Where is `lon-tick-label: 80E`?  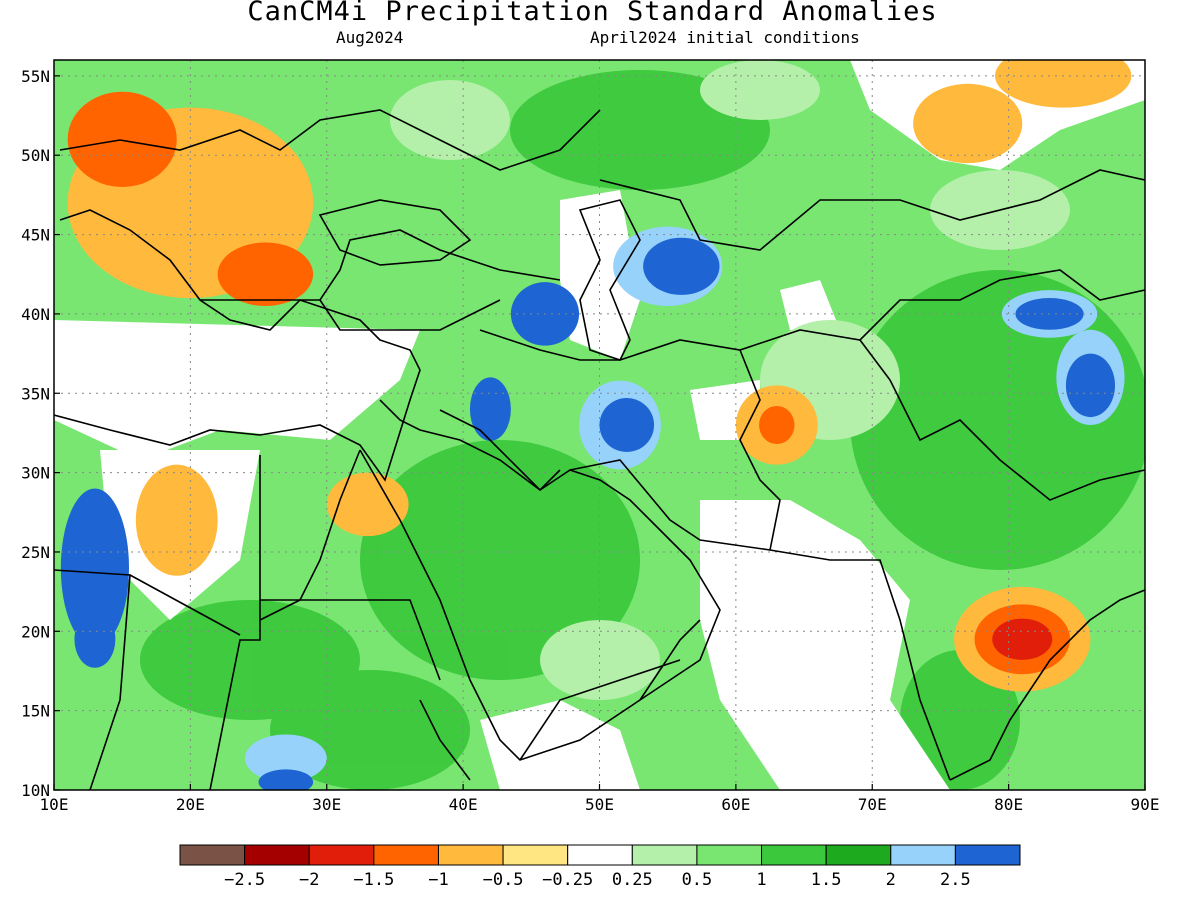 lon-tick-label: 80E is located at coordinates (1008, 804).